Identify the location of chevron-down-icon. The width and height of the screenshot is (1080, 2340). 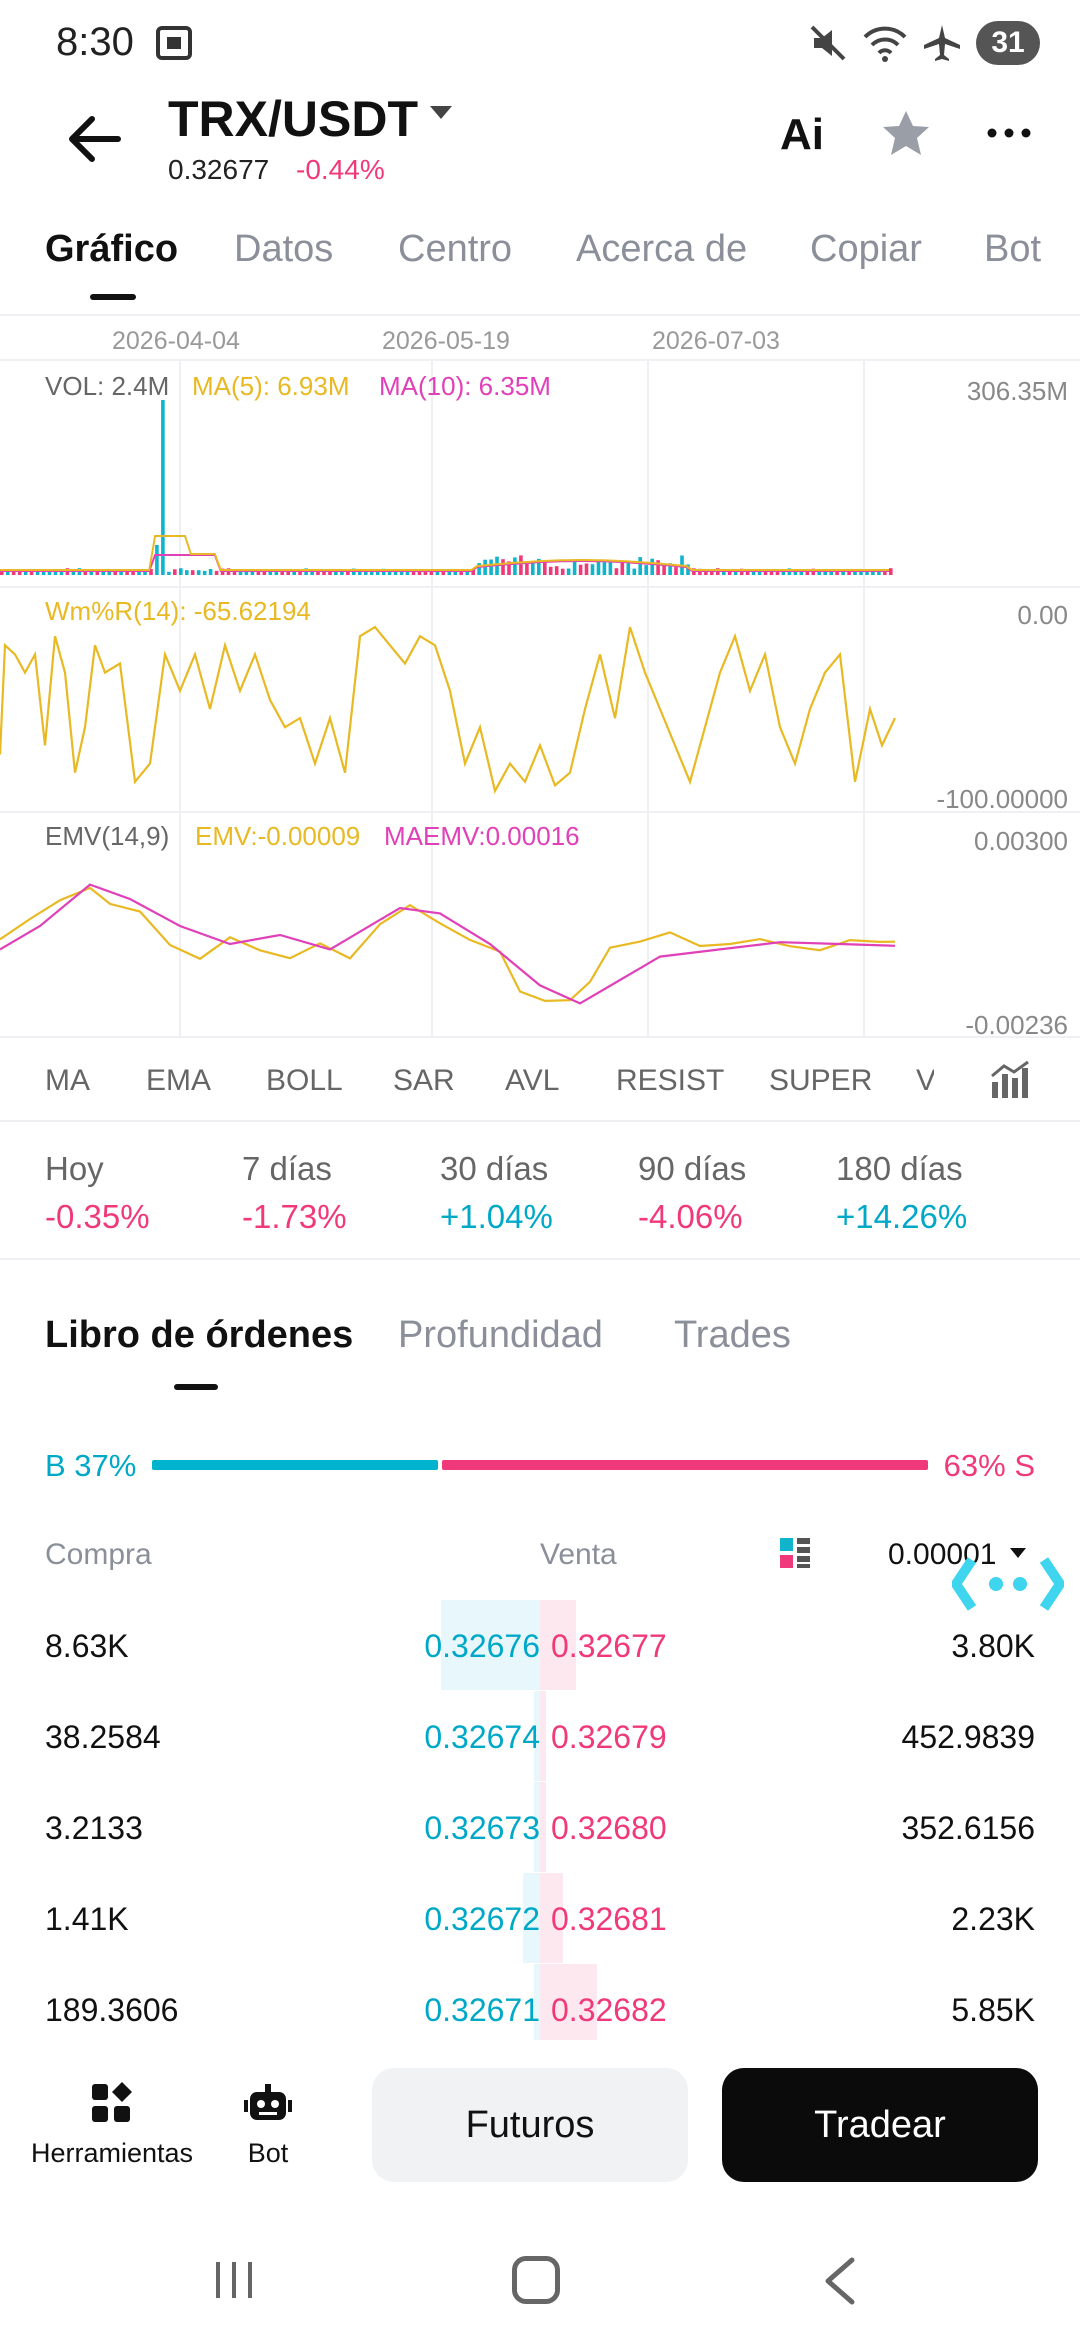
(1018, 1553).